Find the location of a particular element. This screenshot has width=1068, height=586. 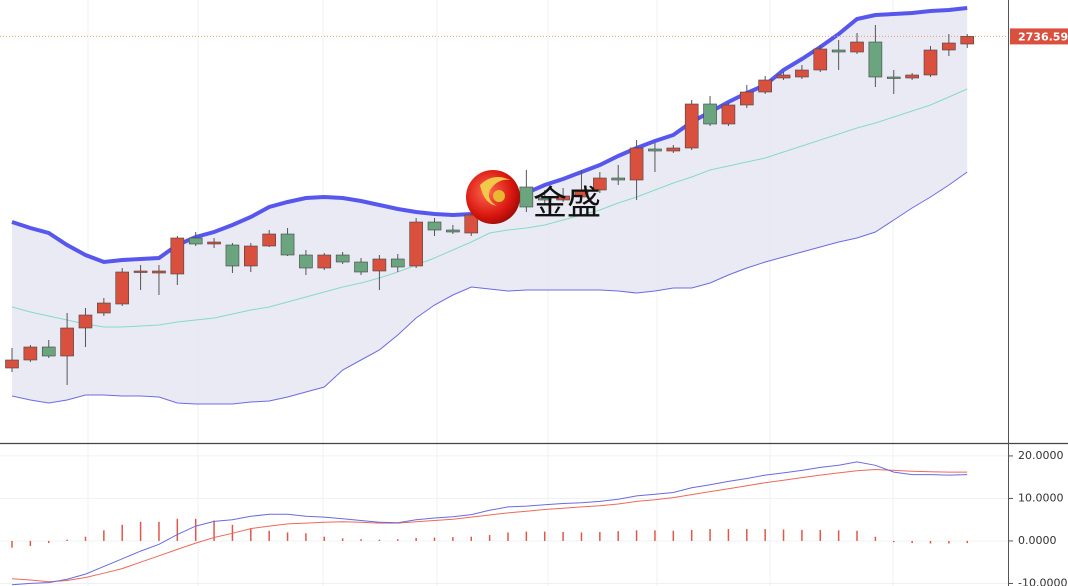

y-tick-label: 20.0000 is located at coordinates (1041, 455).